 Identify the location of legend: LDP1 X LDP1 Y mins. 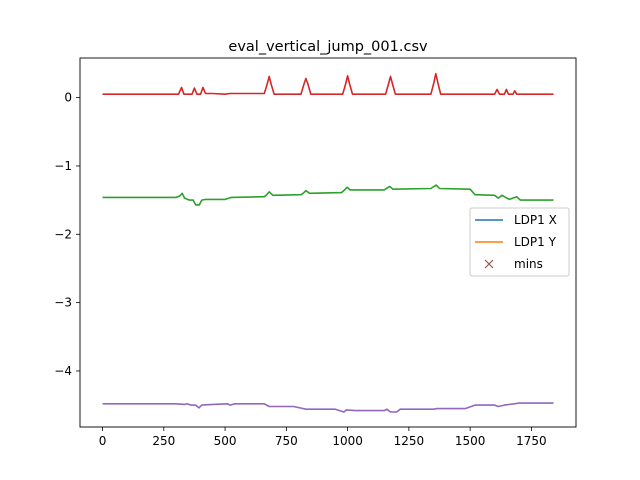
(519, 242).